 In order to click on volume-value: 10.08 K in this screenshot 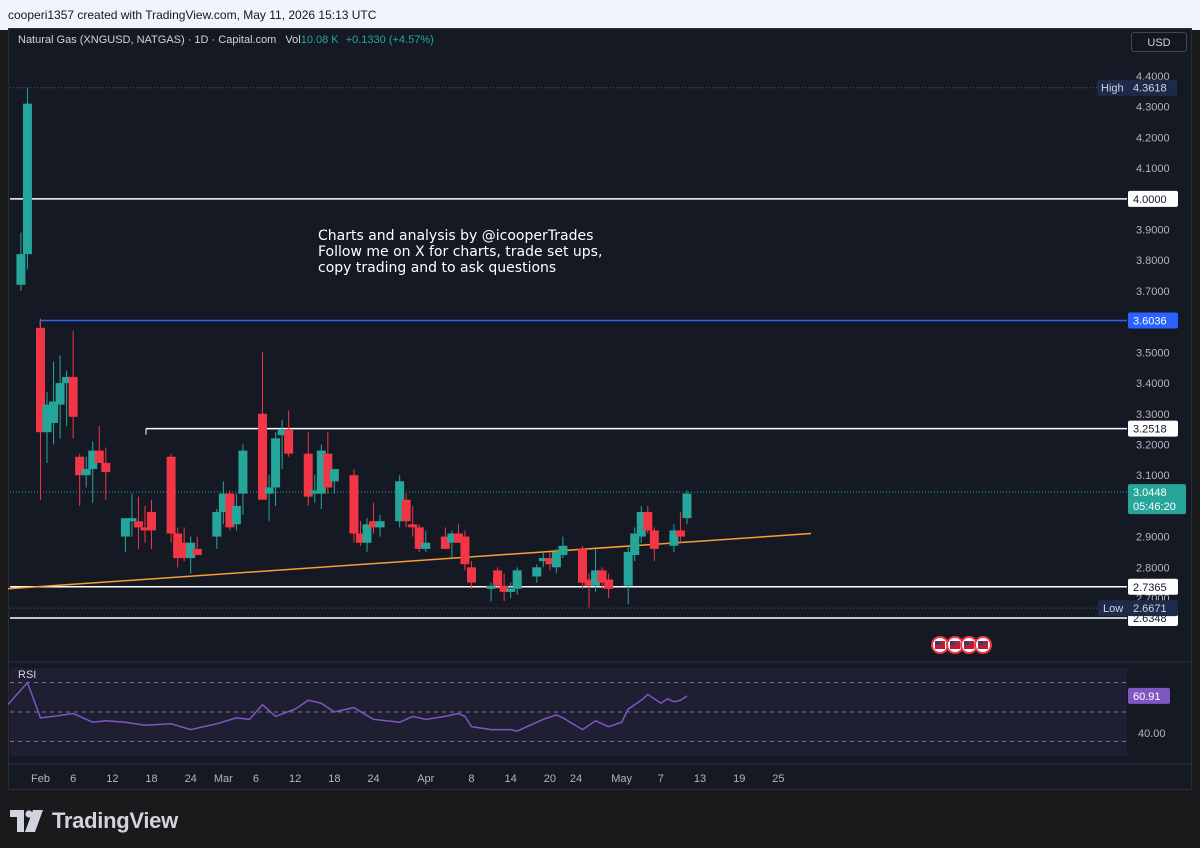, I will do `click(319, 40)`.